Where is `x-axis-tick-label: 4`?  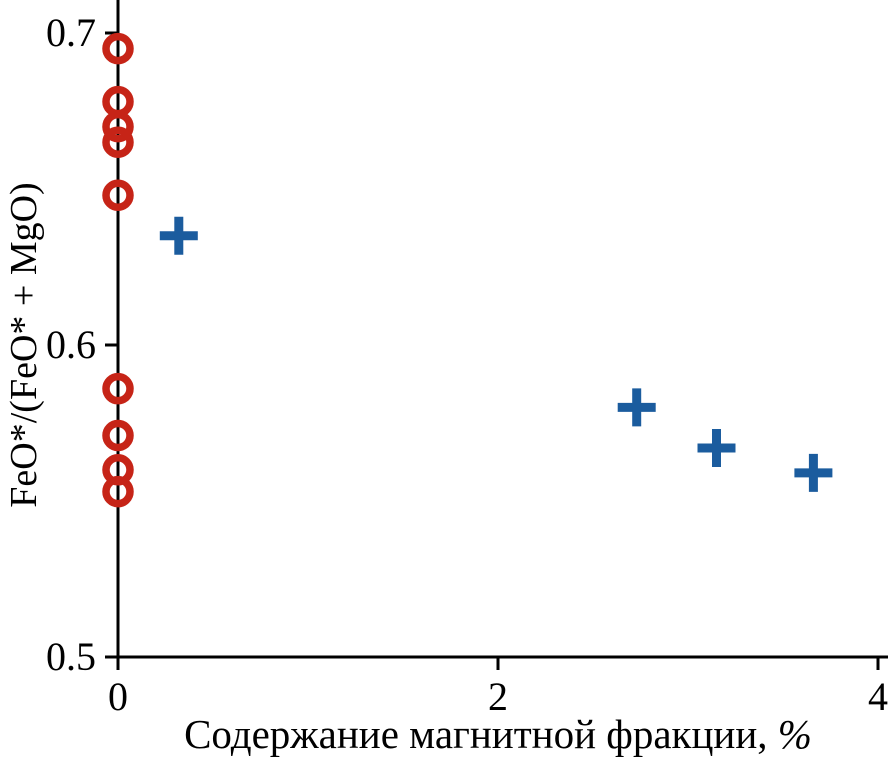
x-axis-tick-label: 4 is located at coordinates (878, 696).